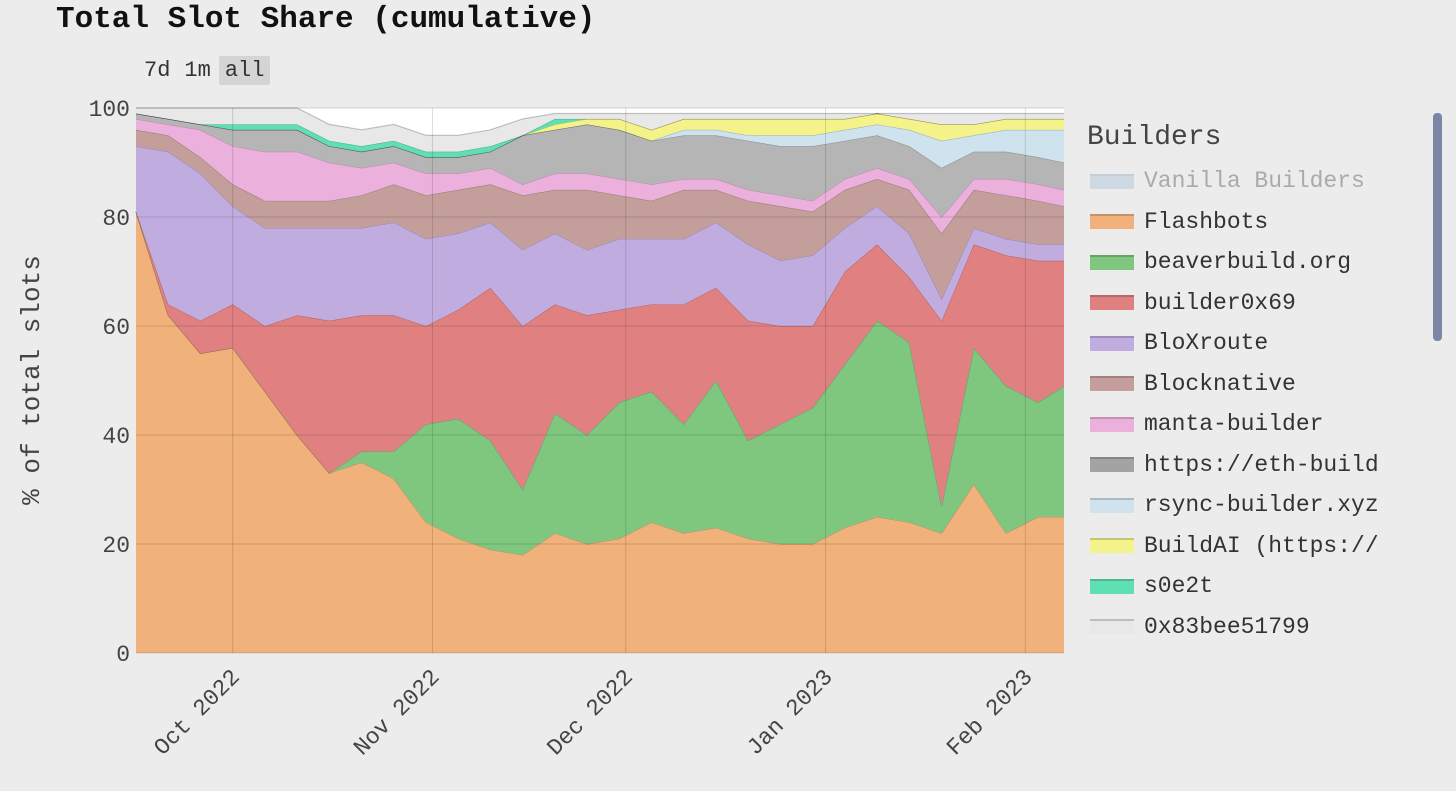 The image size is (1456, 791). What do you see at coordinates (1227, 626) in the screenshot?
I see `legend-label: 0x83bee51799` at bounding box center [1227, 626].